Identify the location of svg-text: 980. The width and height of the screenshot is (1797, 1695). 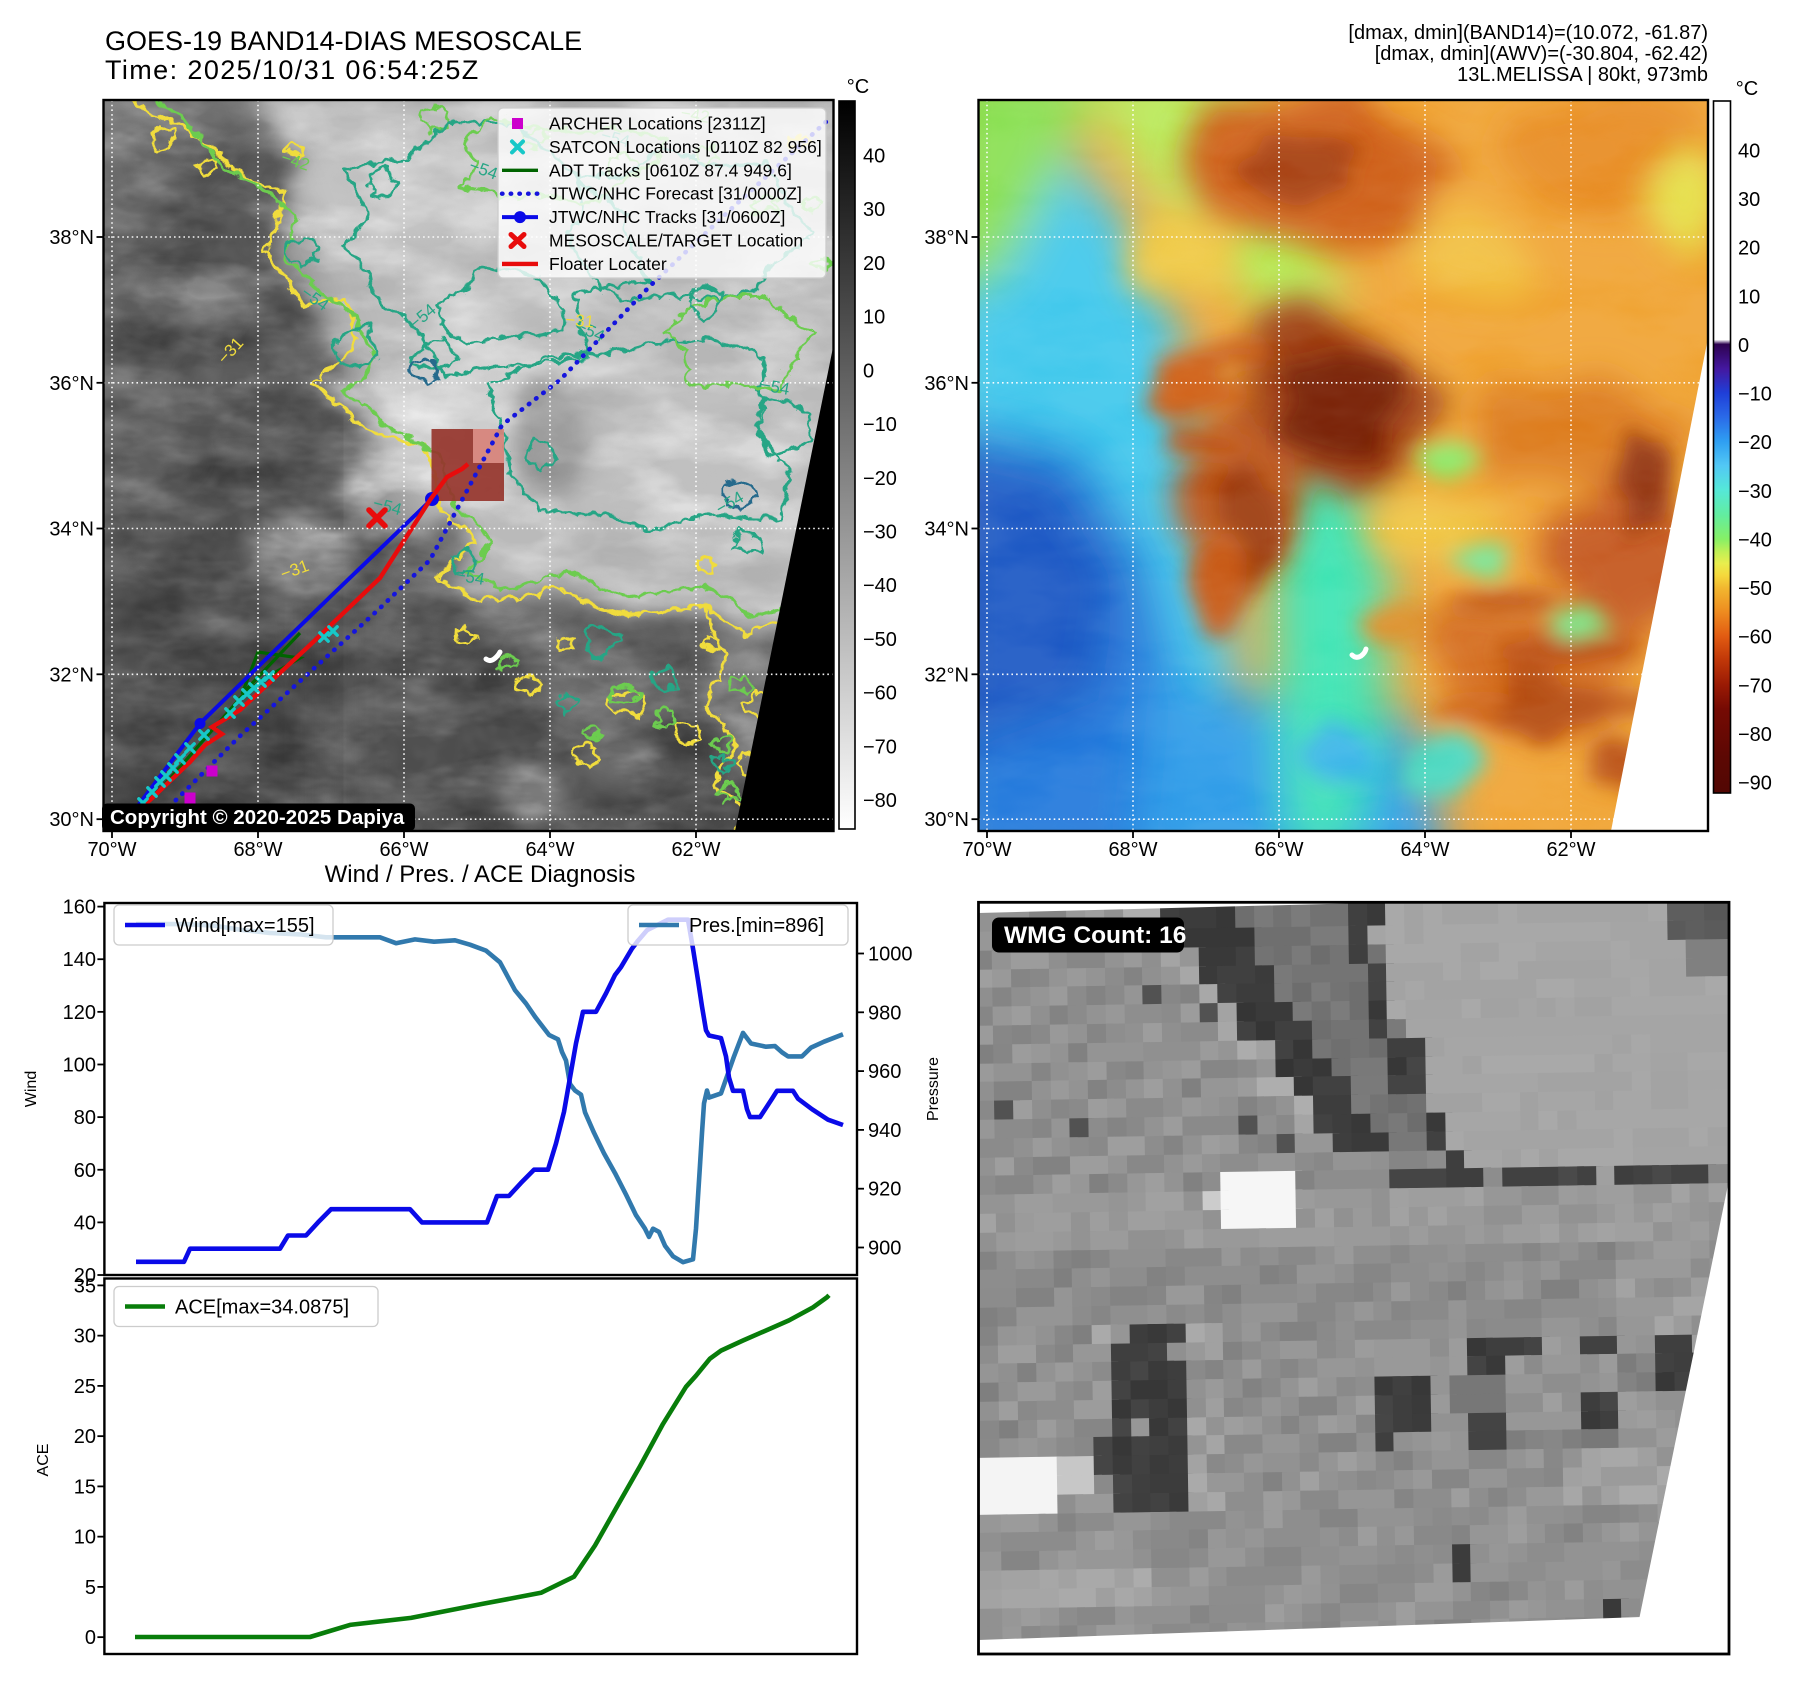
(884, 1013).